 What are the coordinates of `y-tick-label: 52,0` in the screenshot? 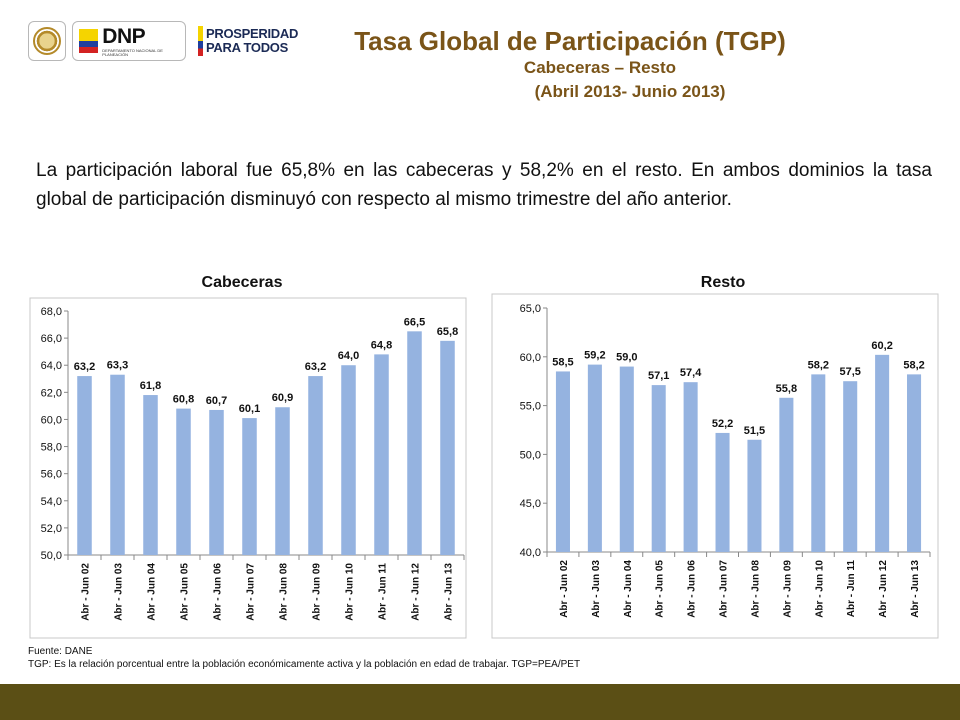 It's located at (51, 529).